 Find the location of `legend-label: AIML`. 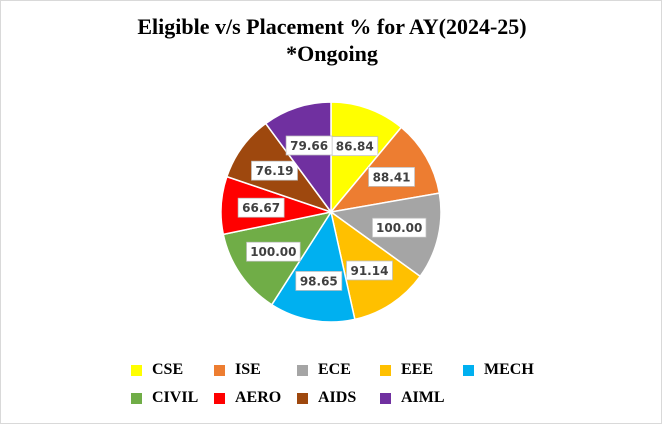

legend-label: AIML is located at coordinates (423, 397).